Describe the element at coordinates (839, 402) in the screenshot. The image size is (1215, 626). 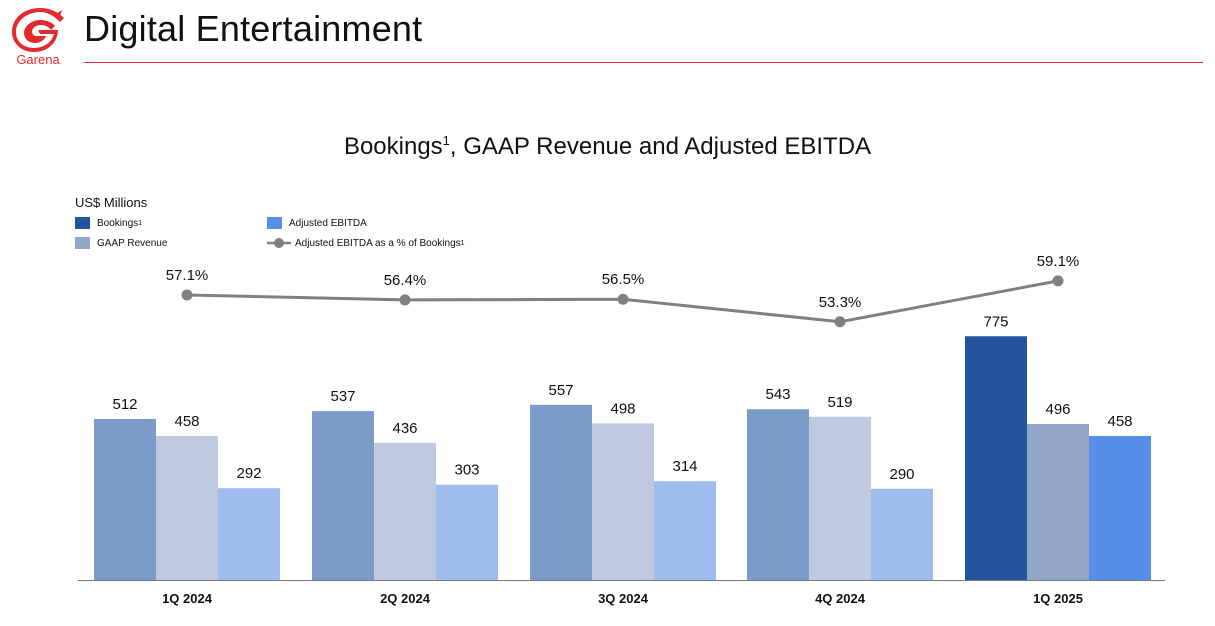
I see `data-label: 519` at that location.